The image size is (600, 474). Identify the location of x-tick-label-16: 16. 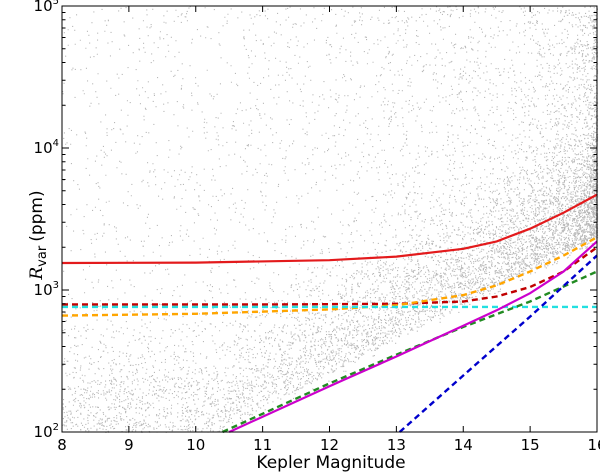
(593, 445).